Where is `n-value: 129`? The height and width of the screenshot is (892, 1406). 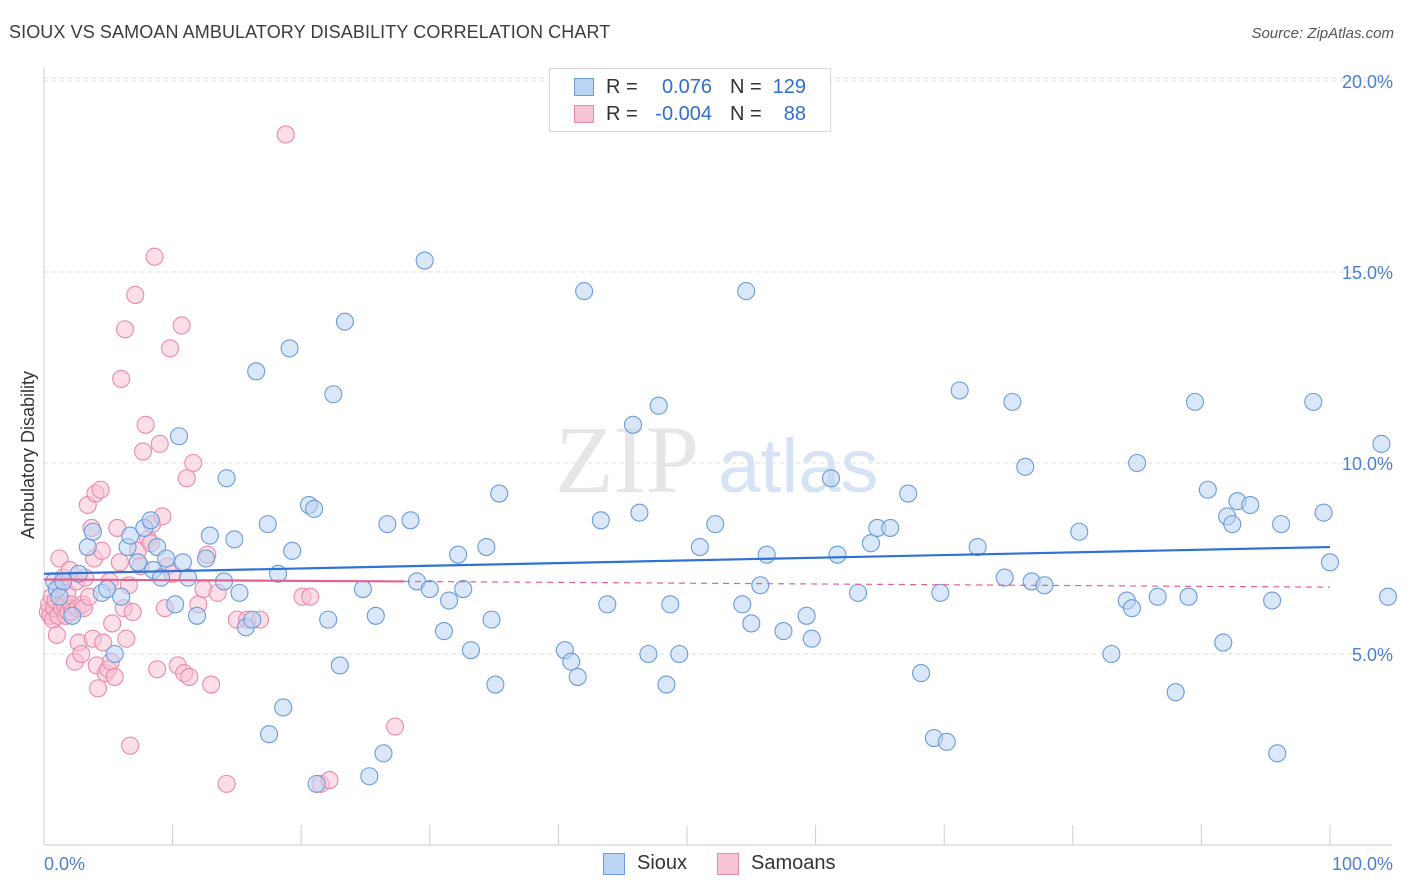
n-value: 129 is located at coordinates (789, 86).